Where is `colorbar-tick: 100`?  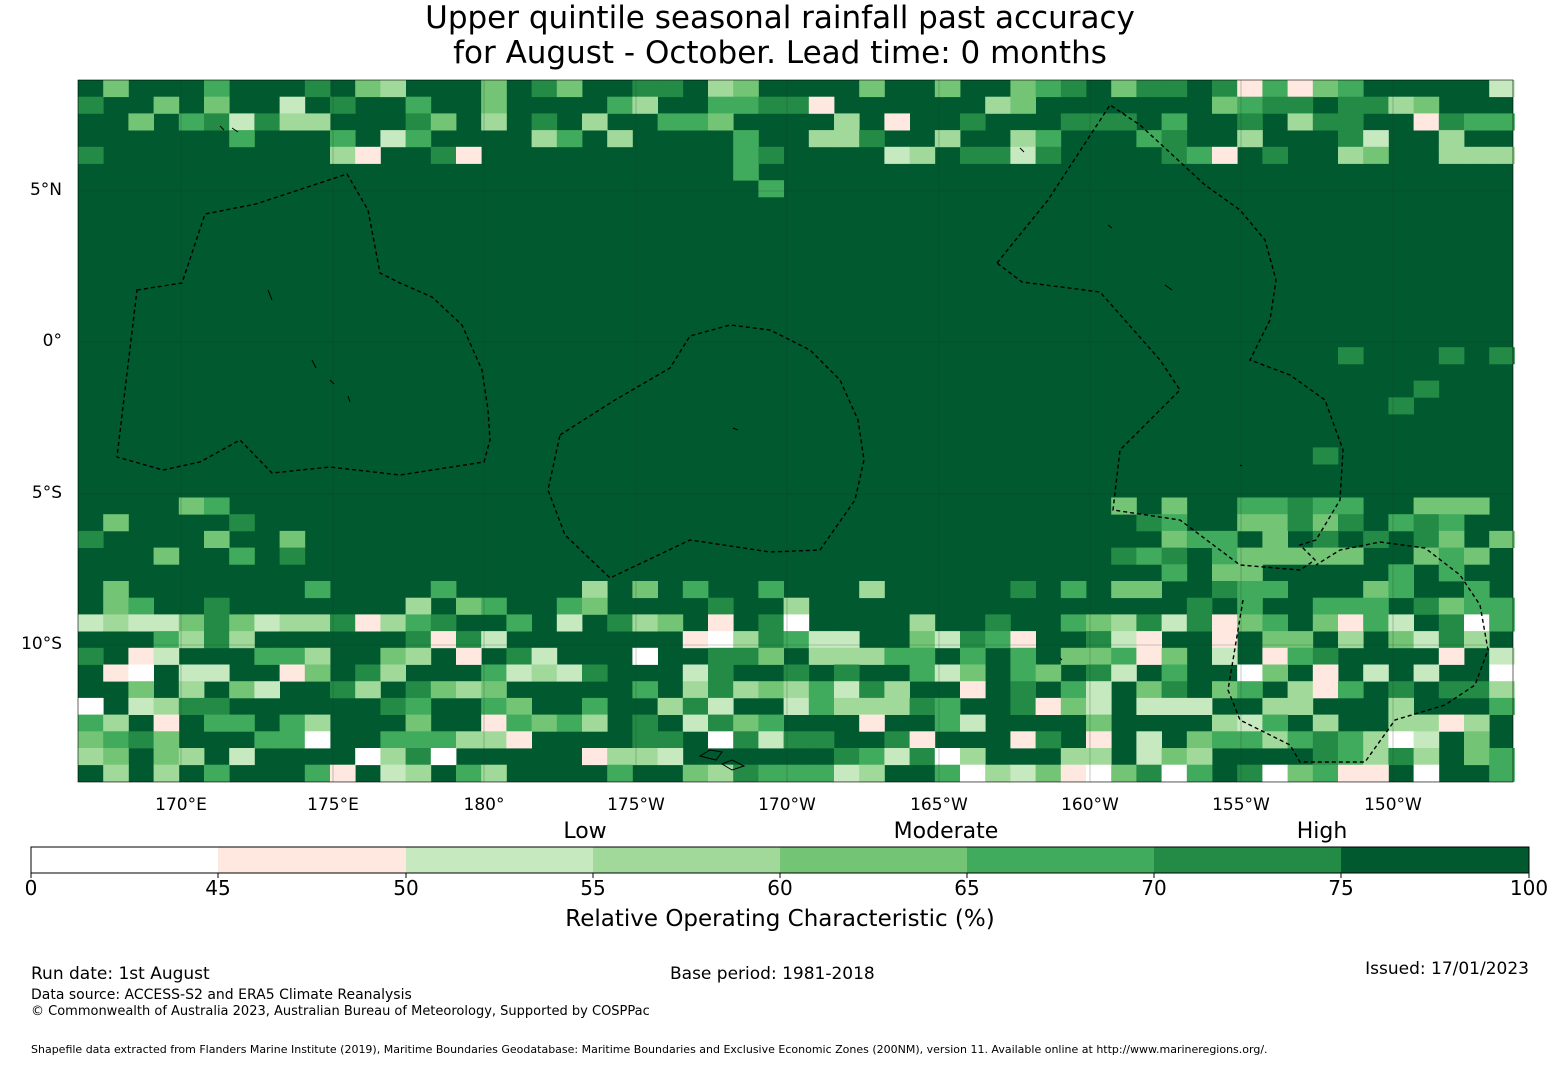
colorbar-tick: 100 is located at coordinates (1529, 888).